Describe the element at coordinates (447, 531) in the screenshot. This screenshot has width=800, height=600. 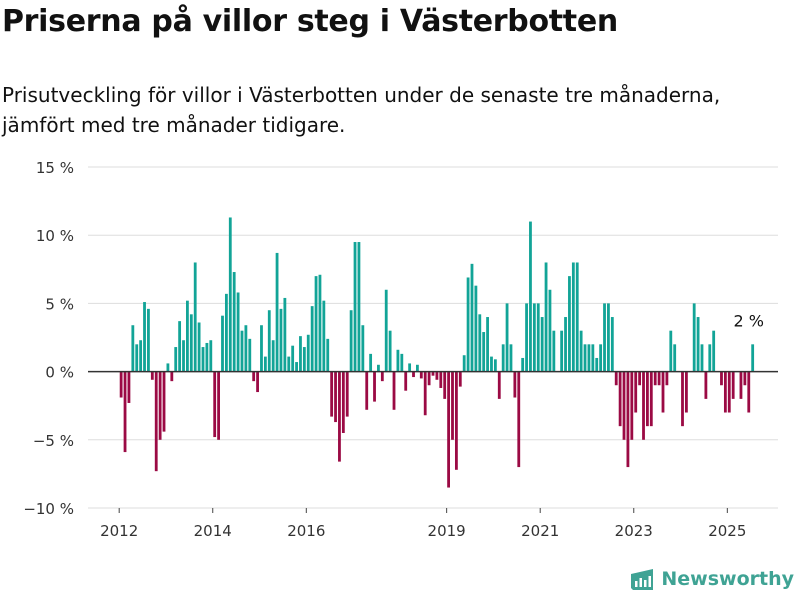
I see `x-tick-label: 2019` at that location.